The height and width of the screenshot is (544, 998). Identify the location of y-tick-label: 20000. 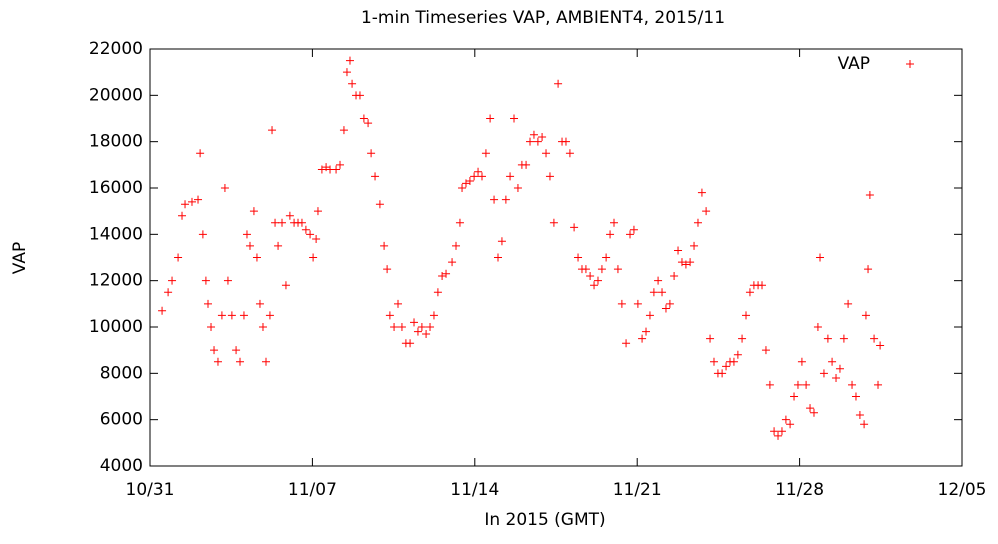
(116, 95).